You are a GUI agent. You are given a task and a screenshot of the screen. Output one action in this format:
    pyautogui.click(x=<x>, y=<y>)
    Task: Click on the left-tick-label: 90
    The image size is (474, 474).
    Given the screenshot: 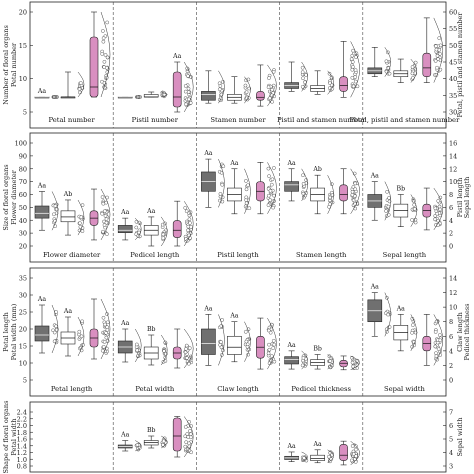 What is the action you would take?
    pyautogui.click(x=23, y=156)
    